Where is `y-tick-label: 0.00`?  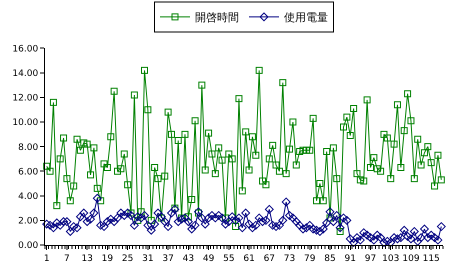 y-tick-label: 0.00 is located at coordinates (28, 246).